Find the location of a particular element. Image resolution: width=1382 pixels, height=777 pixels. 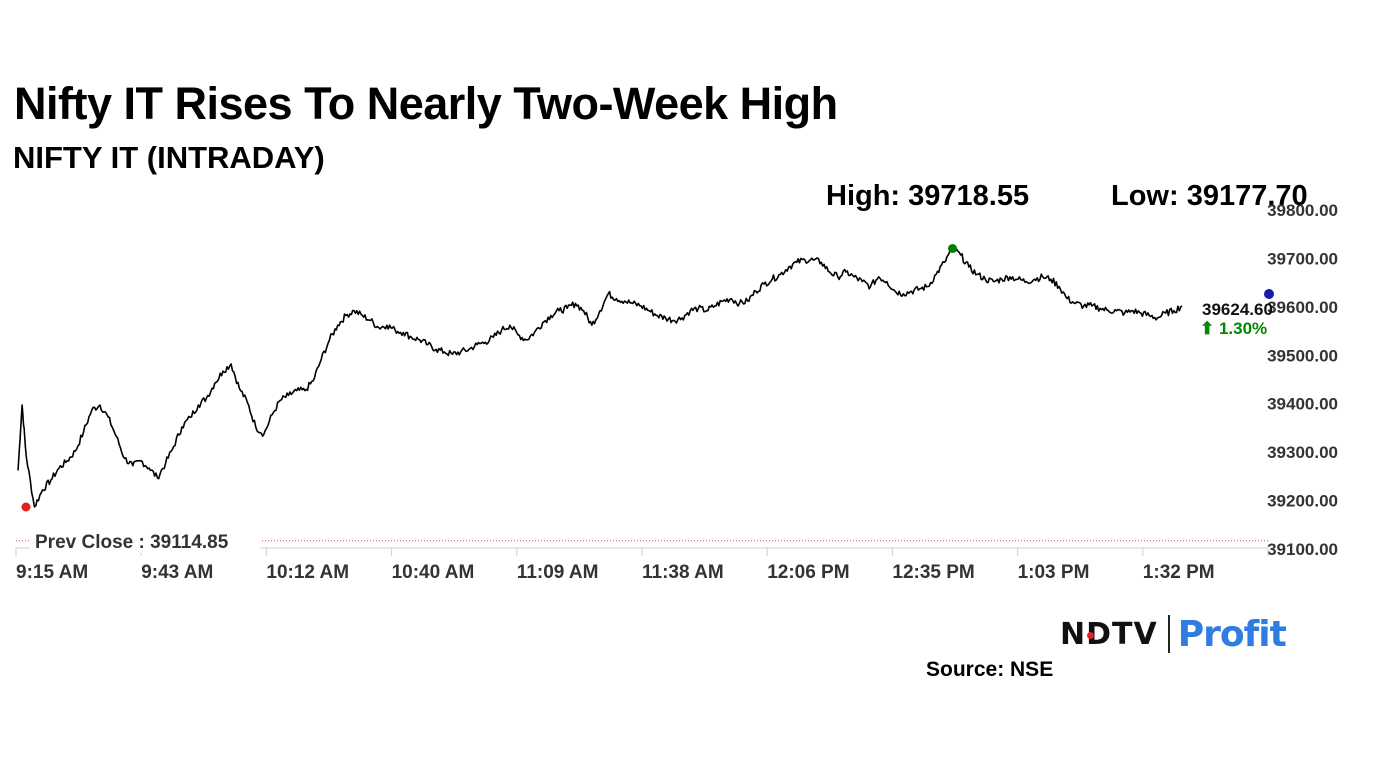

chart-subtitle: NIFTY IT (INTRADAY) is located at coordinates (169, 157).